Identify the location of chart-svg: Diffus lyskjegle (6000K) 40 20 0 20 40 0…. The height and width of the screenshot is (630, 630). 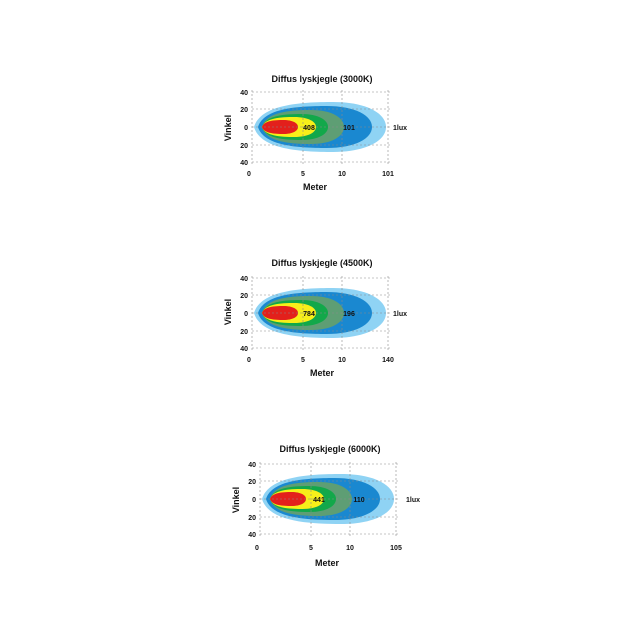
(325, 506).